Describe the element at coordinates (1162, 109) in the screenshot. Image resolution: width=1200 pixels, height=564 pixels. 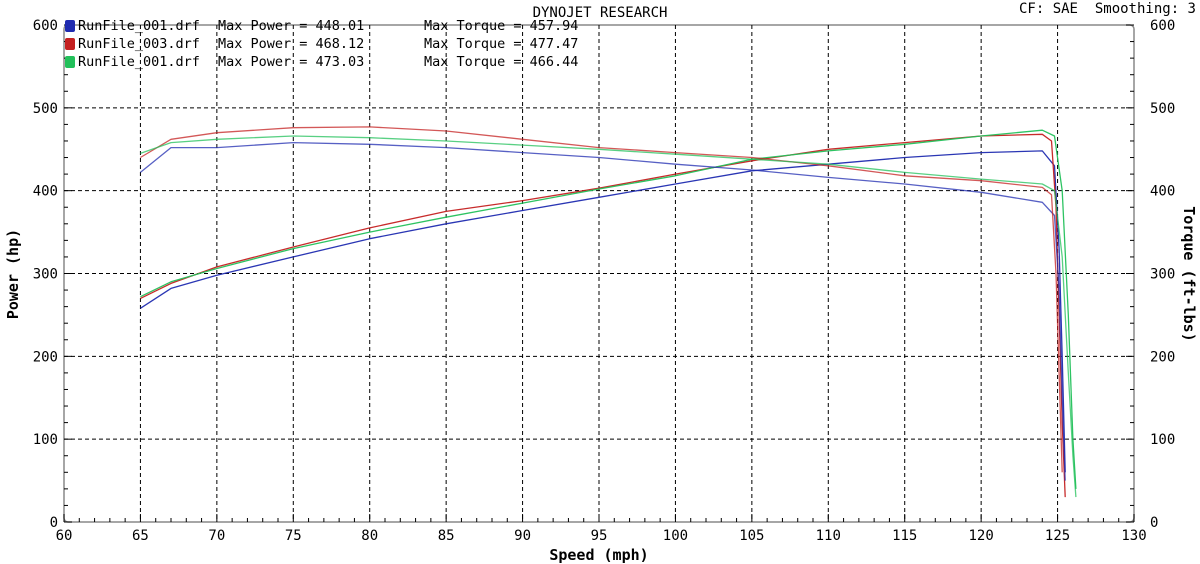
I see `y2-tick-label: 500` at that location.